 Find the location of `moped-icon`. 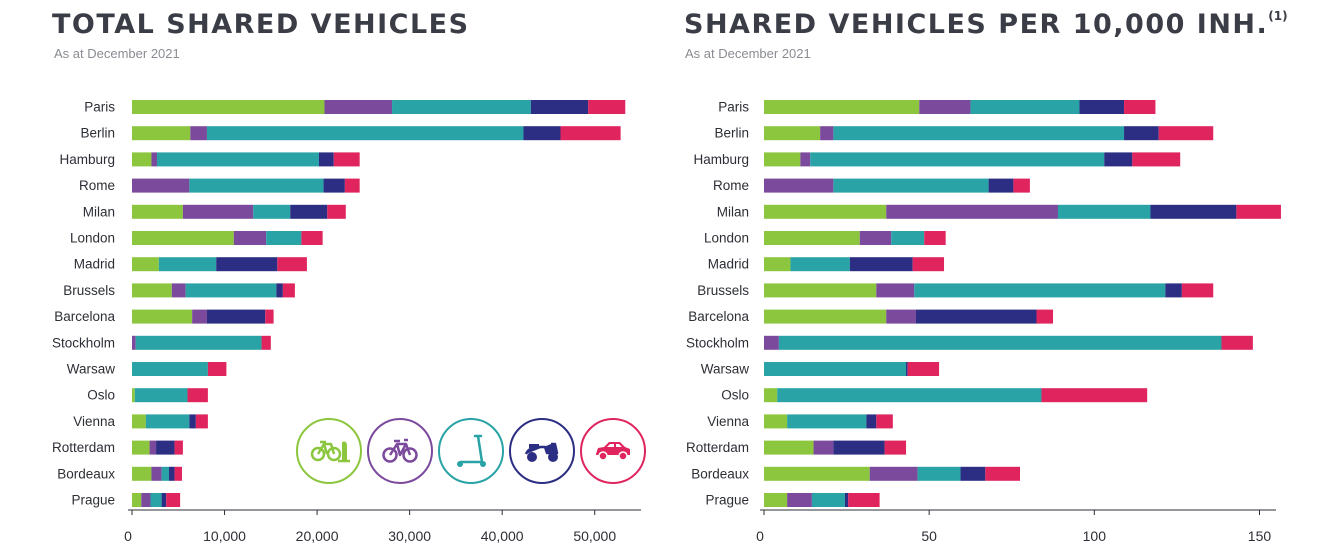

moped-icon is located at coordinates (542, 451).